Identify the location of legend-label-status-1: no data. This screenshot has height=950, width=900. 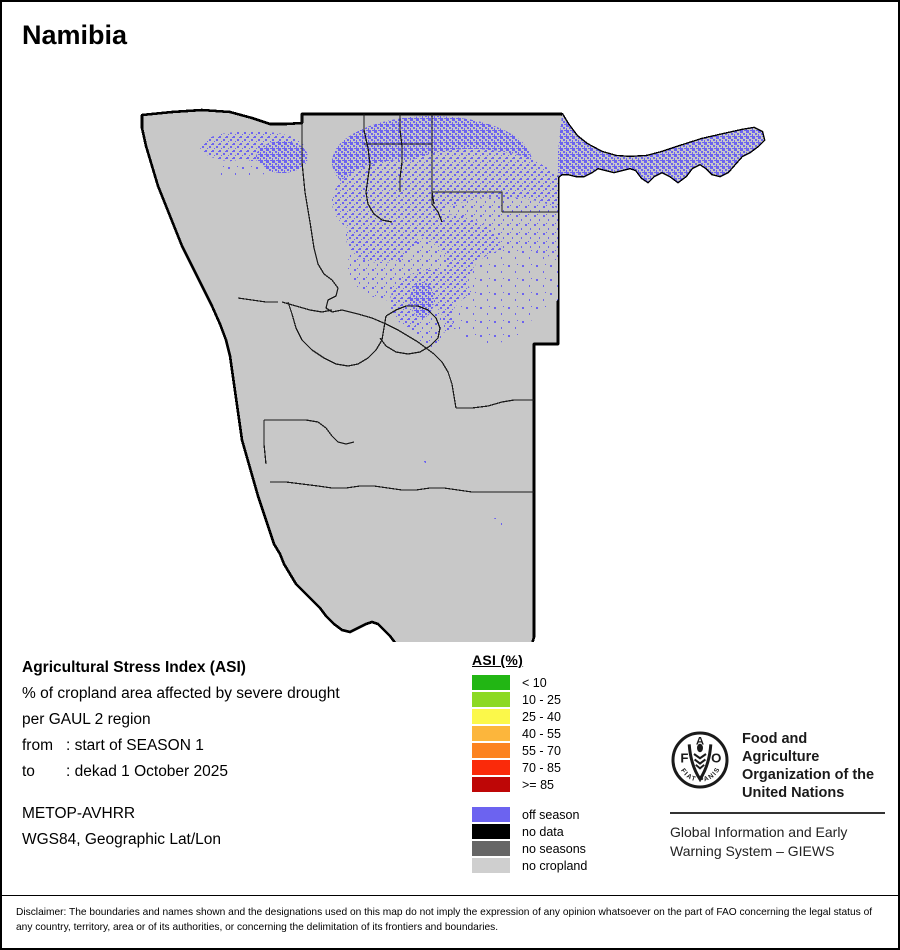
(543, 831).